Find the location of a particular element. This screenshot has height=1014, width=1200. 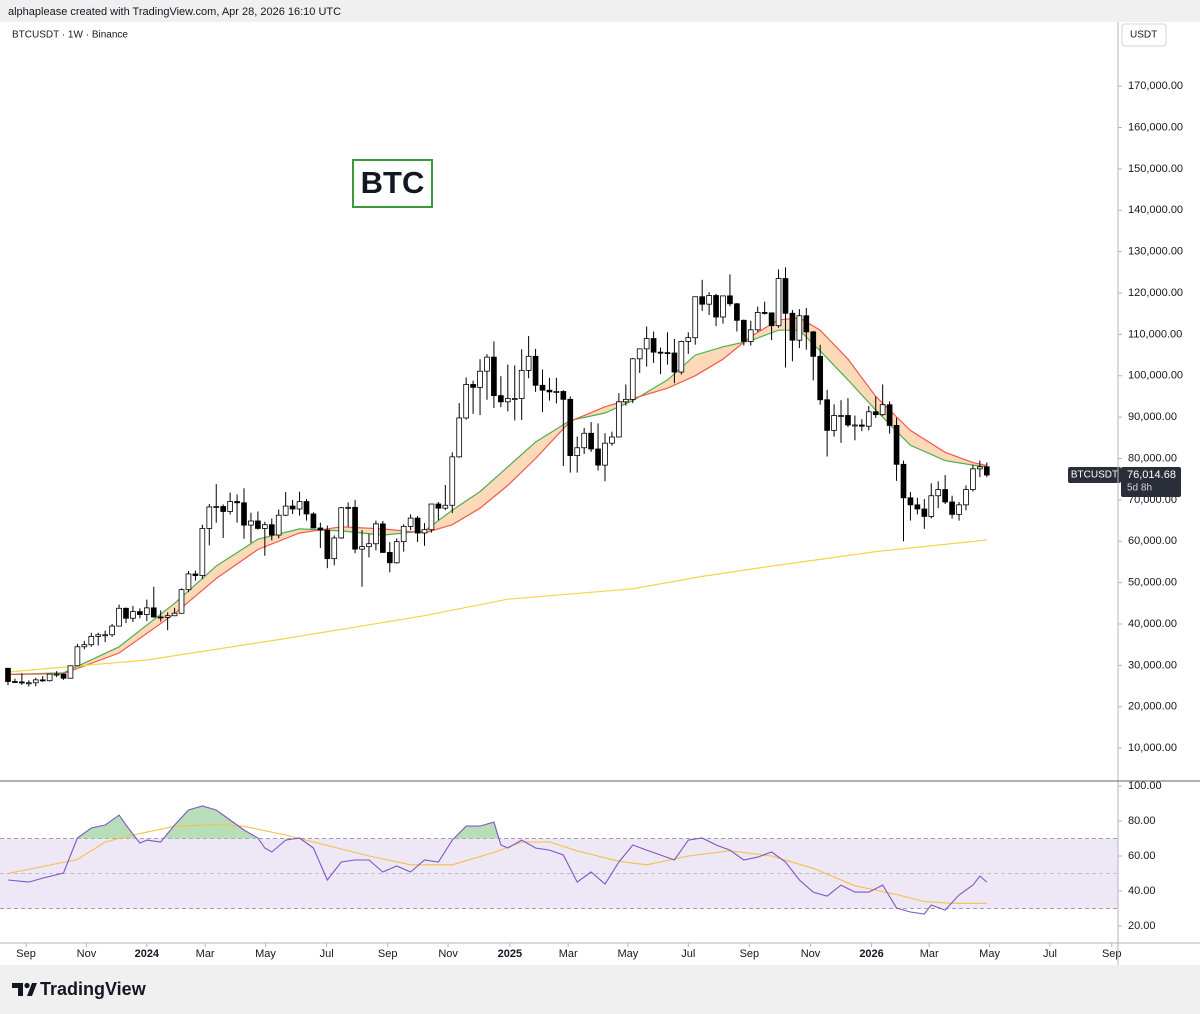

x-tick-label: 2026 is located at coordinates (871, 954).